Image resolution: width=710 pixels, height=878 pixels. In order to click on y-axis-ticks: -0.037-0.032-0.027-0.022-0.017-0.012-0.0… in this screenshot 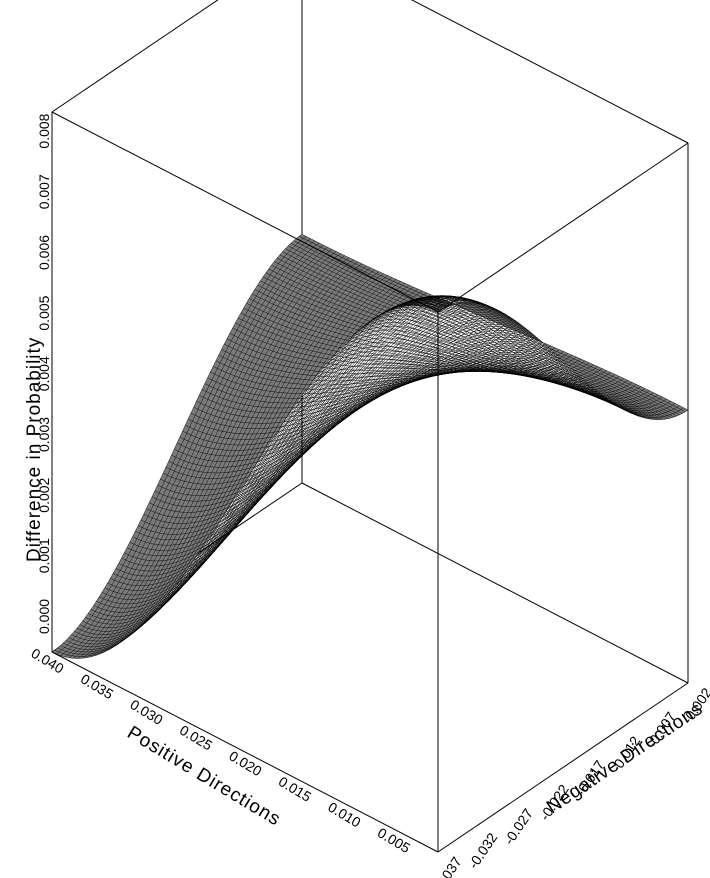, I will do `click(569, 781)`.